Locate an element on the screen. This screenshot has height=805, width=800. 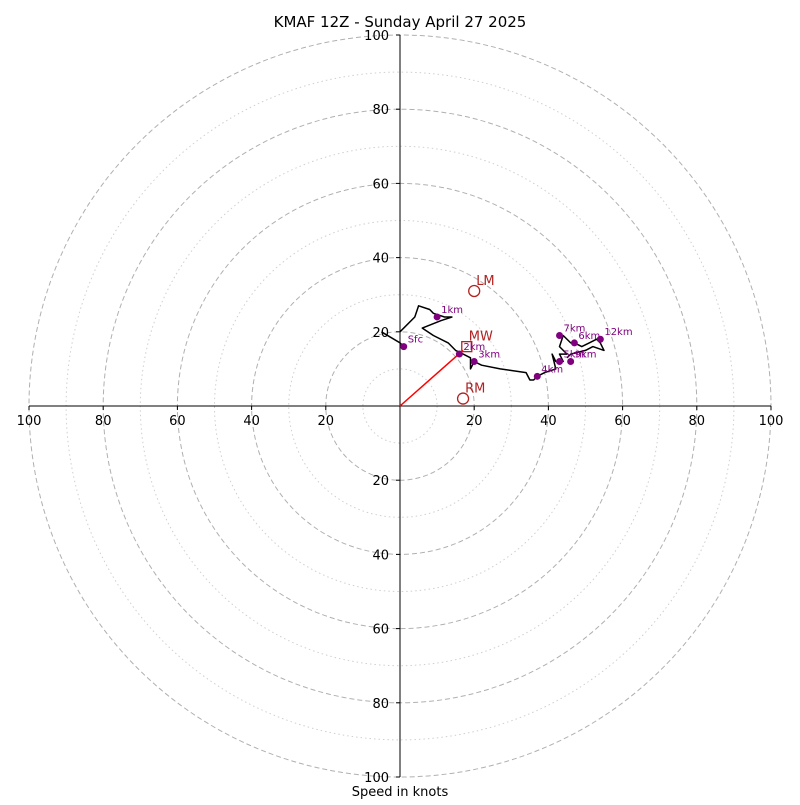
storm-marker-mw is located at coordinates (467, 346).